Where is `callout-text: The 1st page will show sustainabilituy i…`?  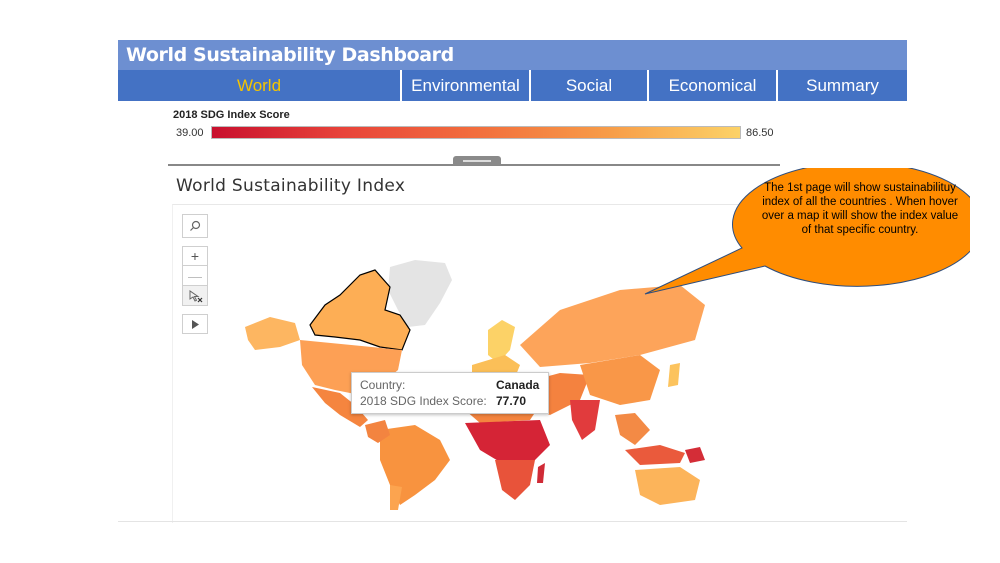 callout-text: The 1st page will show sustainabilituy i… is located at coordinates (860, 209).